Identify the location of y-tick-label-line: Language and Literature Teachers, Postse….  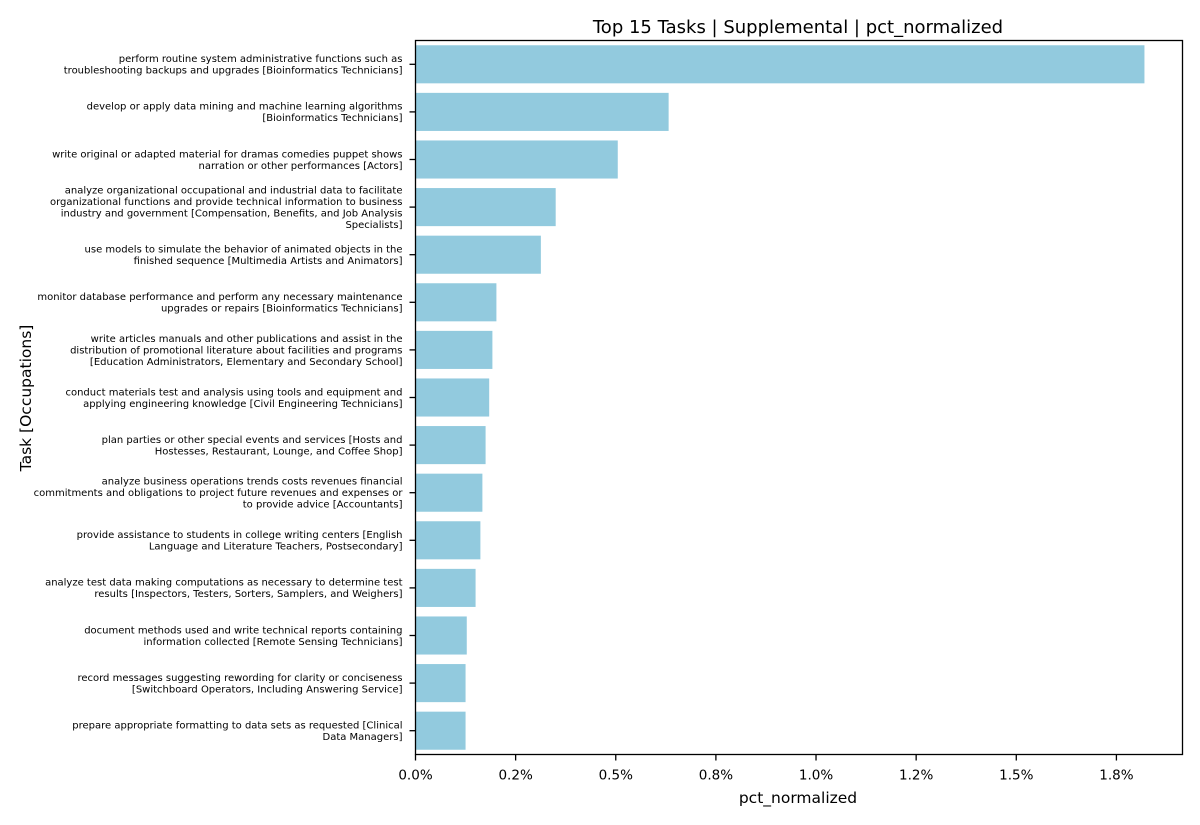
(276, 547).